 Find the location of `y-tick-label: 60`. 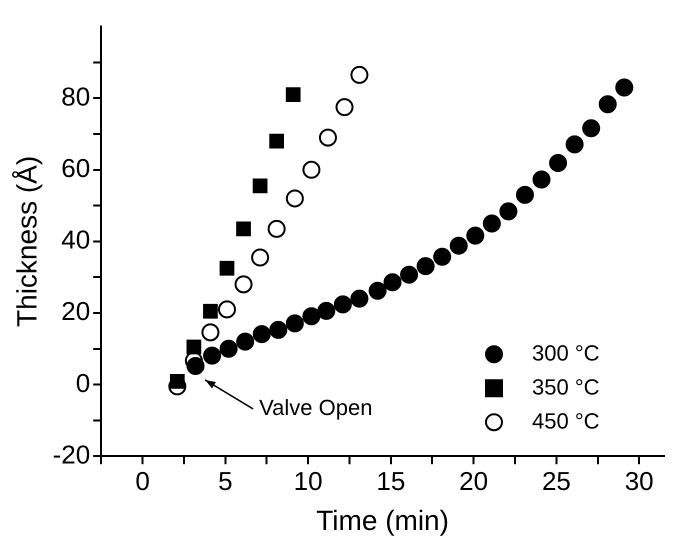

y-tick-label: 60 is located at coordinates (75, 167).